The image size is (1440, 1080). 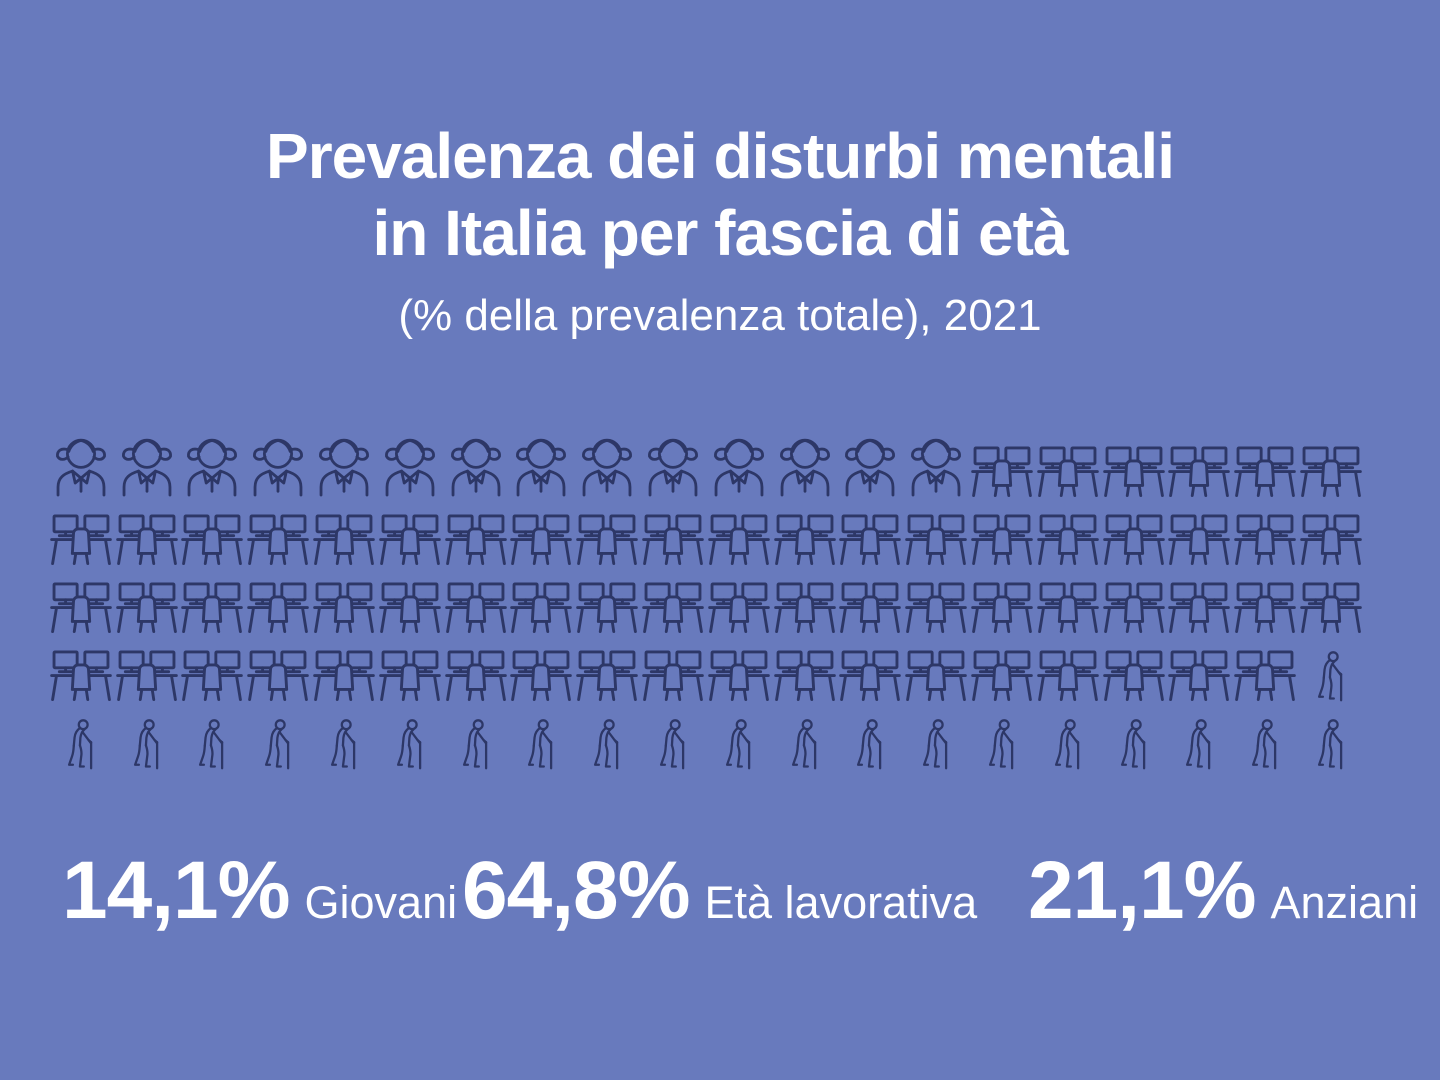 I want to click on chart-title-line2: in Italia per fascia di età, so click(x=720, y=233).